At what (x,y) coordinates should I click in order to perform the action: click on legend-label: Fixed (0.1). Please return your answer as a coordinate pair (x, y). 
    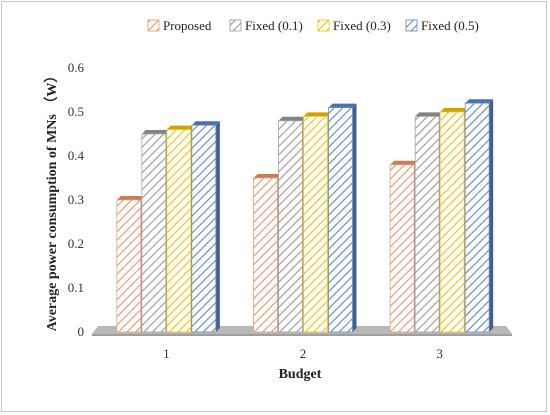
    Looking at the image, I should click on (274, 25).